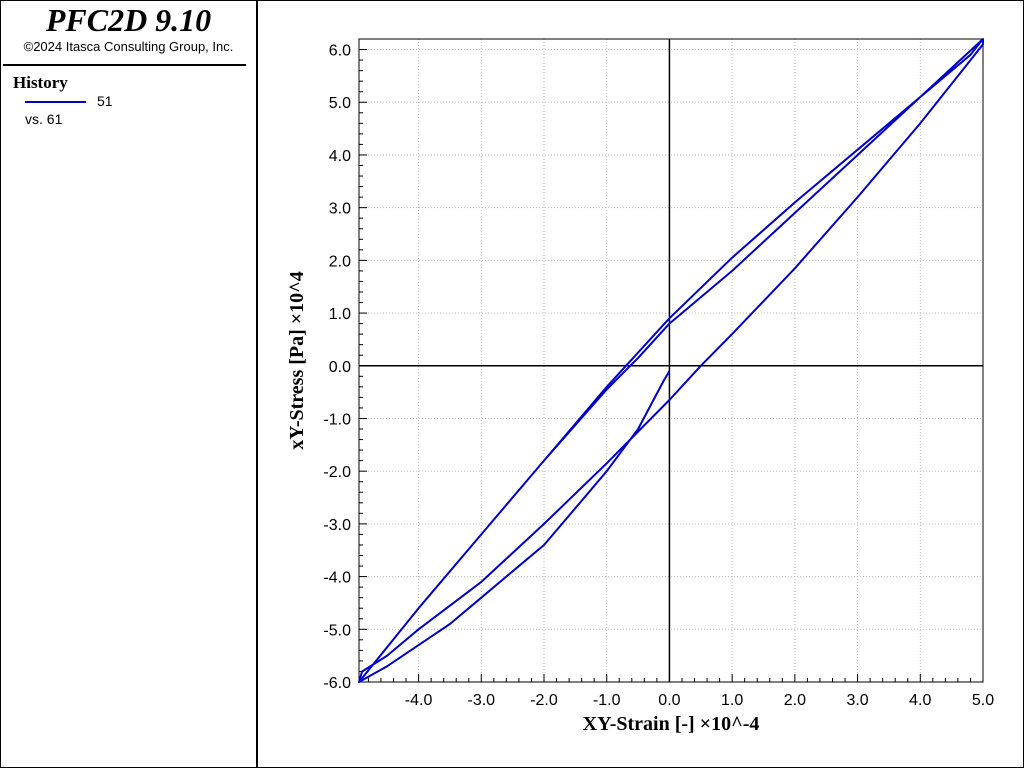 The image size is (1024, 768). What do you see at coordinates (671, 724) in the screenshot?
I see `x-axis-title: XY-Strain [-] ×10^-4` at bounding box center [671, 724].